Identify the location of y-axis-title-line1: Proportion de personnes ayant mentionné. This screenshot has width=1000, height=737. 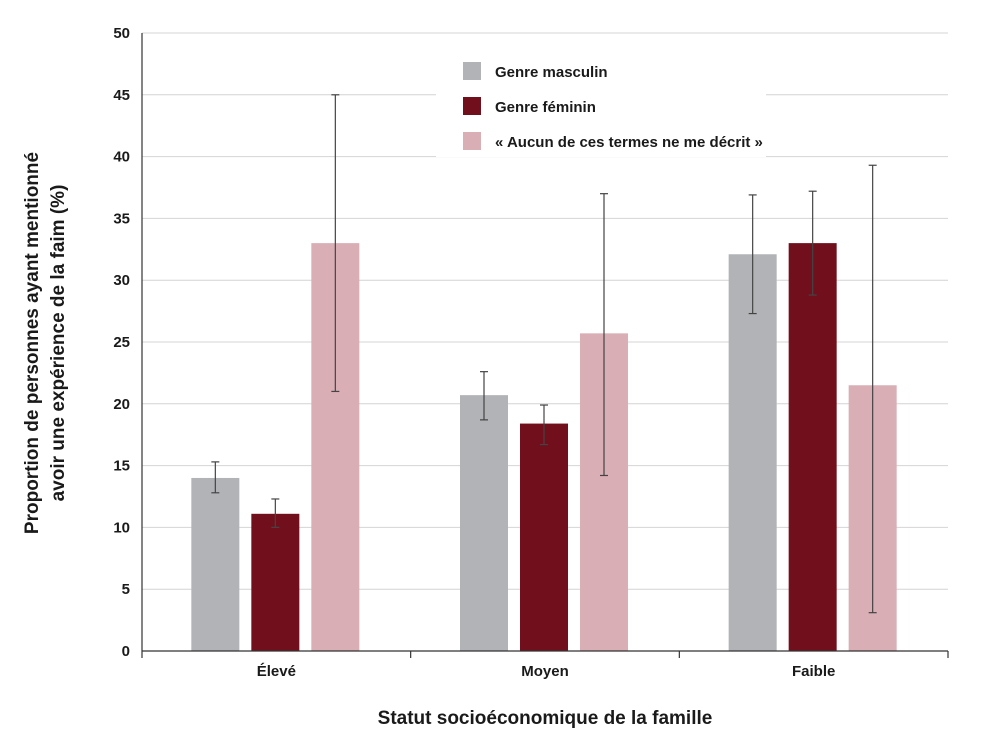
(32, 343).